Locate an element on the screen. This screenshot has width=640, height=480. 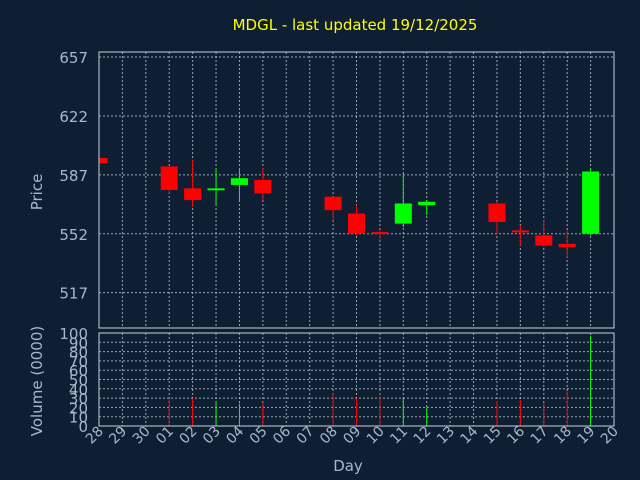
volume-tick-label: 100 is located at coordinates (73, 334).